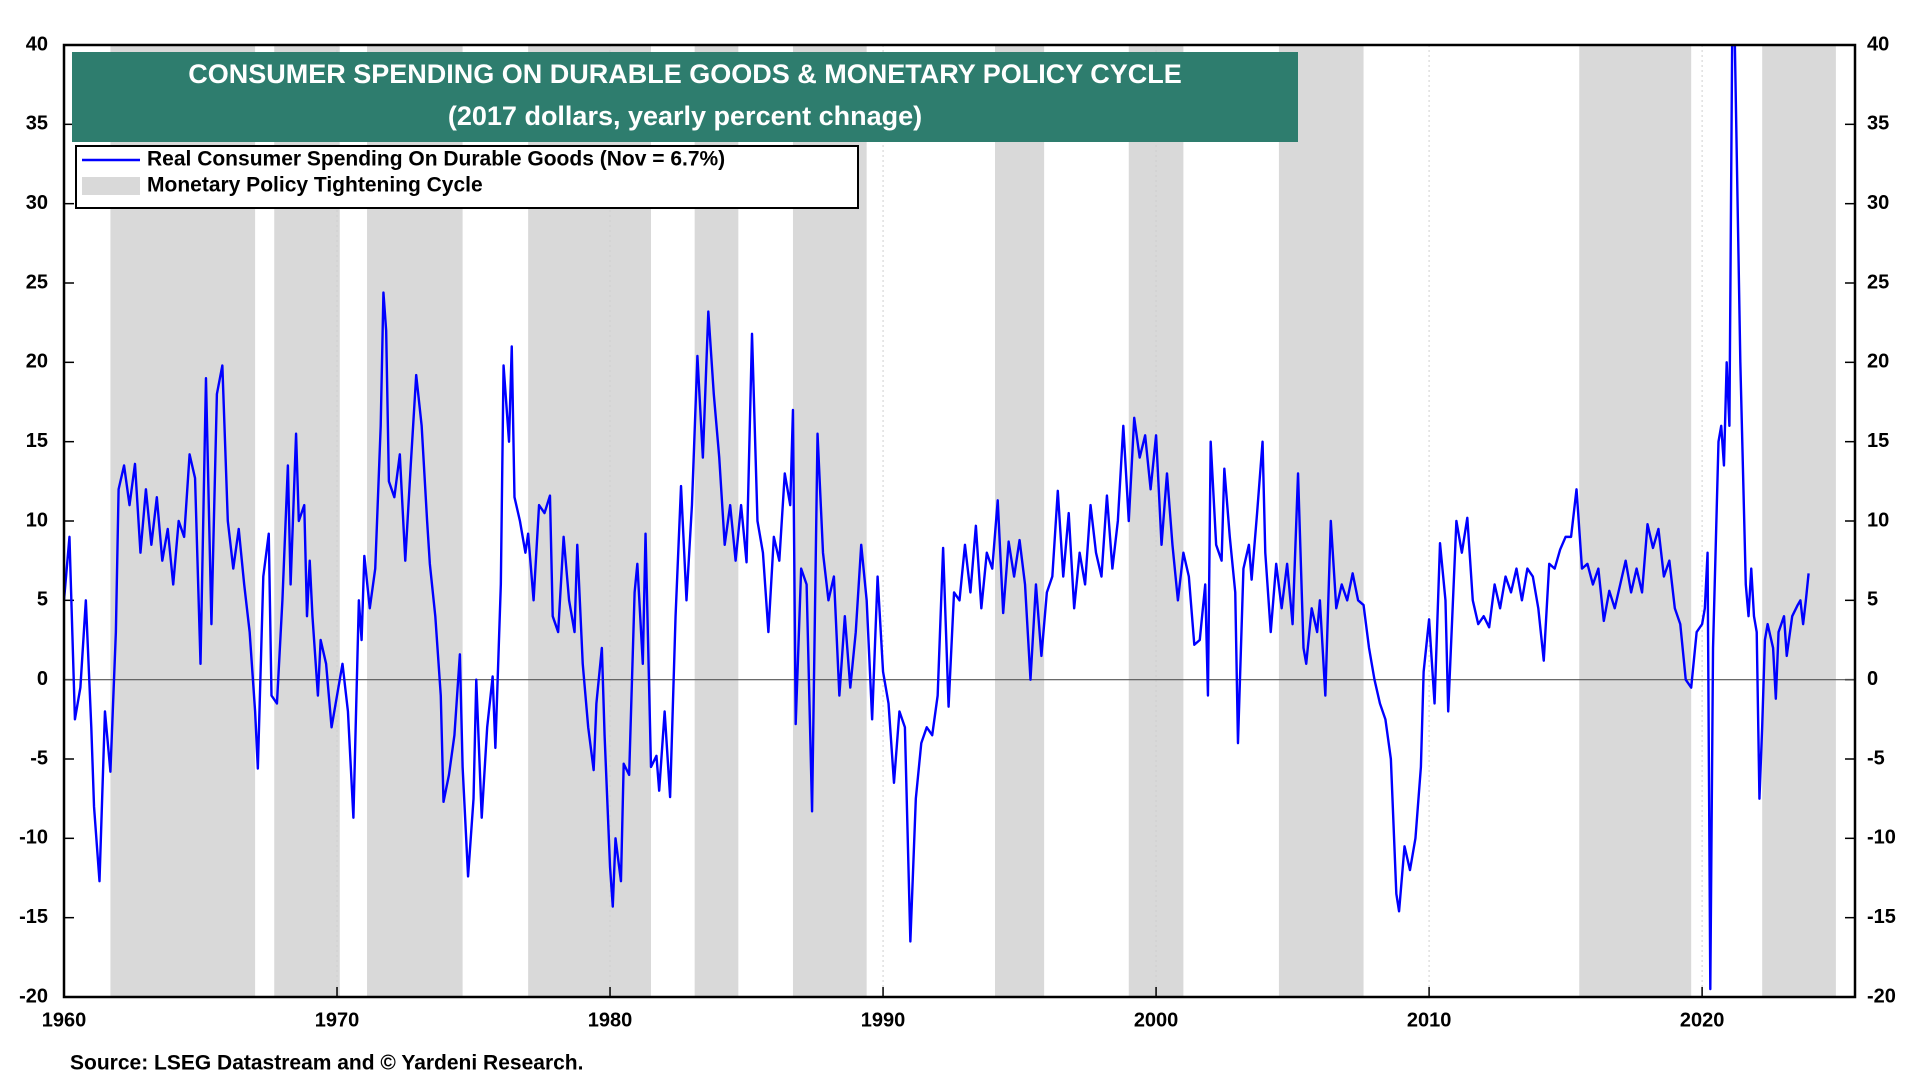  I want to click on y2-tick-label: 25, so click(1878, 282).